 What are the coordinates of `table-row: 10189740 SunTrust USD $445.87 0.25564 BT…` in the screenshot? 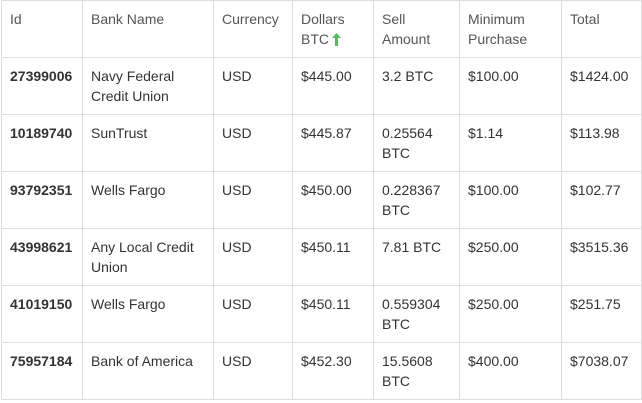 It's located at (321, 143).